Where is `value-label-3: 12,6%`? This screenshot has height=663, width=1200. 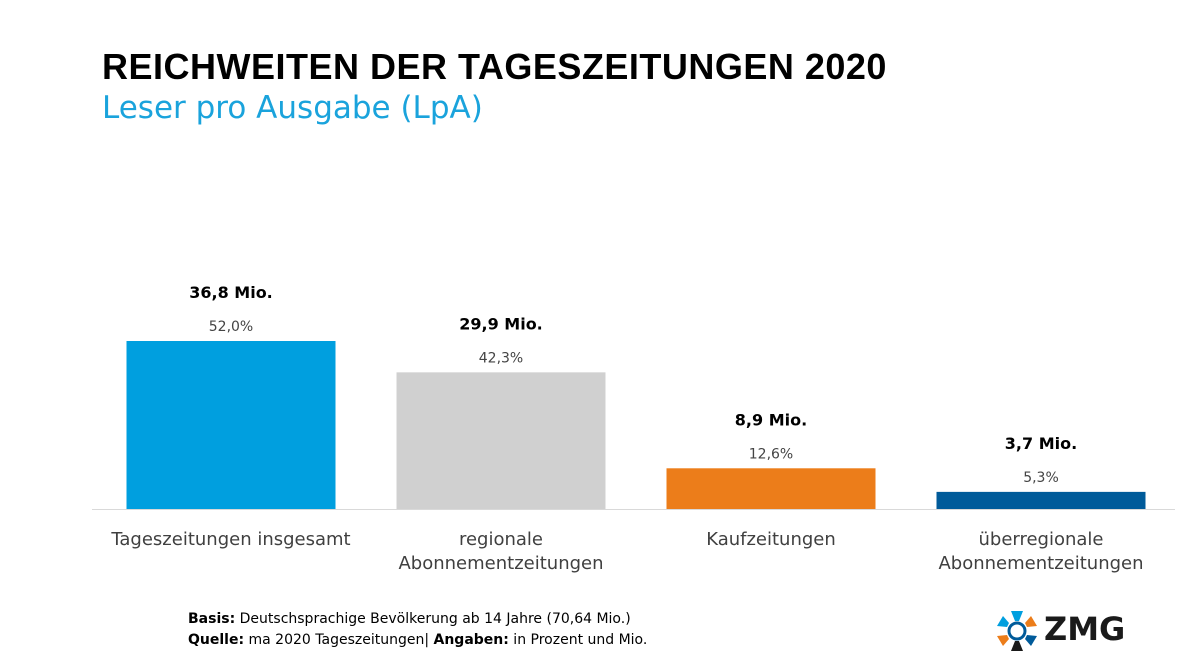 value-label-3: 12,6% is located at coordinates (771, 454).